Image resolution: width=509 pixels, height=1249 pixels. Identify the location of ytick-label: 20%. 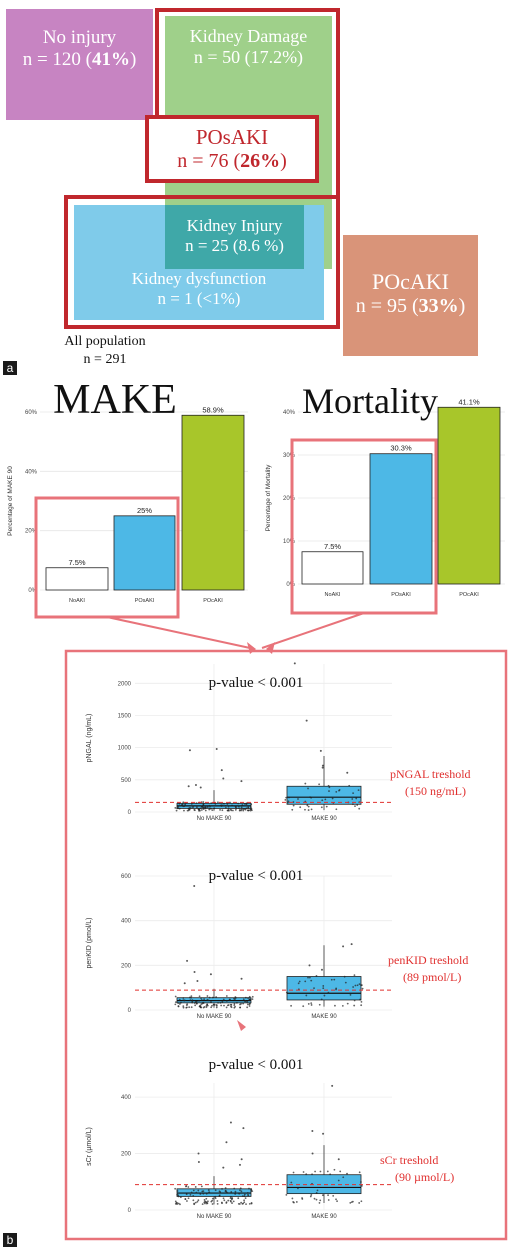
(31, 532).